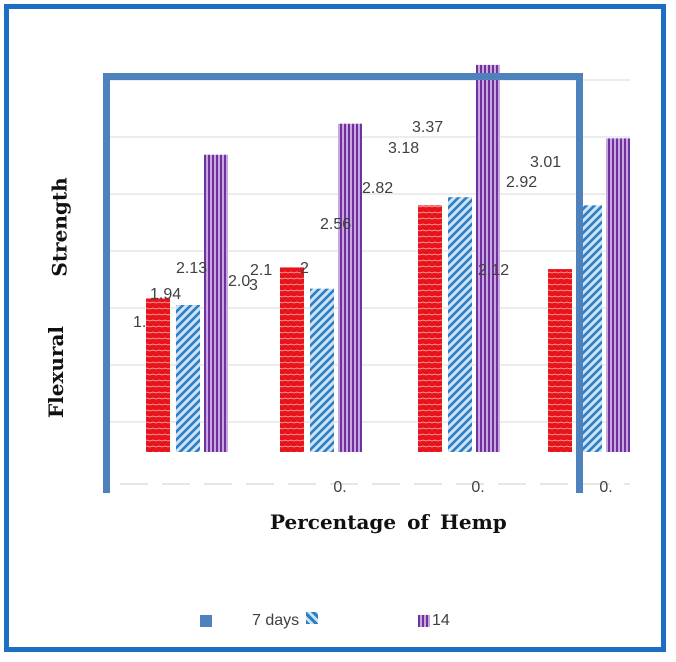  Describe the element at coordinates (239, 281) in the screenshot. I see `data-label: 2.0` at that location.